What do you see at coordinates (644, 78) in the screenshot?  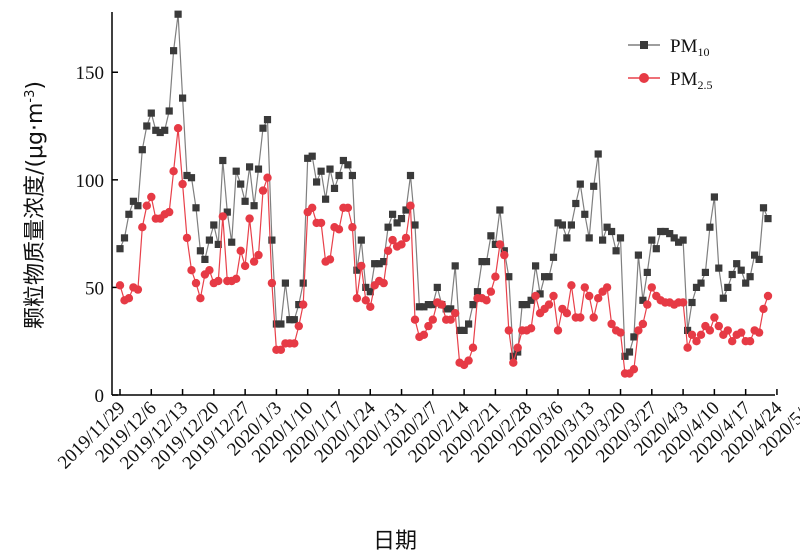 I see `legend-marker-pm25` at bounding box center [644, 78].